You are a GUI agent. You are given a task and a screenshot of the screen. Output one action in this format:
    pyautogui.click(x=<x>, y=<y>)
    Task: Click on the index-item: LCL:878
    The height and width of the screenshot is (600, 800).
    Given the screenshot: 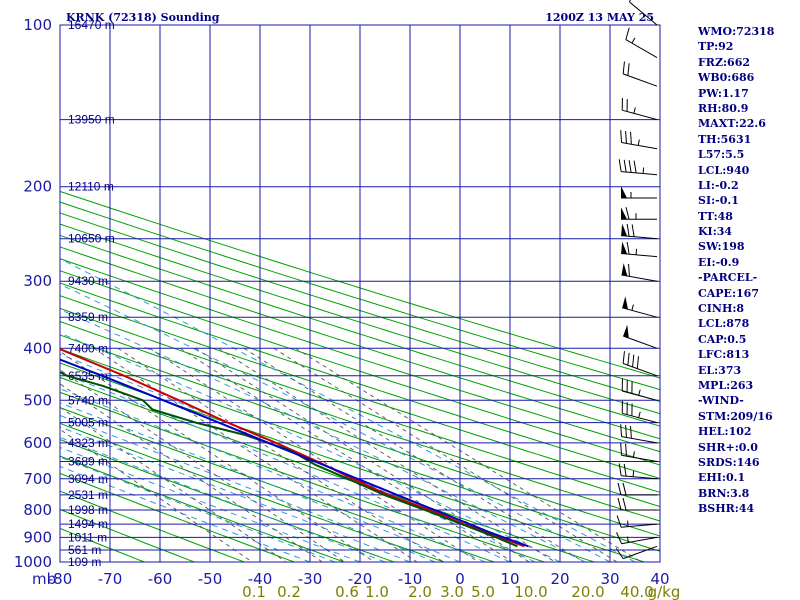 What is the action you would take?
    pyautogui.click(x=724, y=324)
    